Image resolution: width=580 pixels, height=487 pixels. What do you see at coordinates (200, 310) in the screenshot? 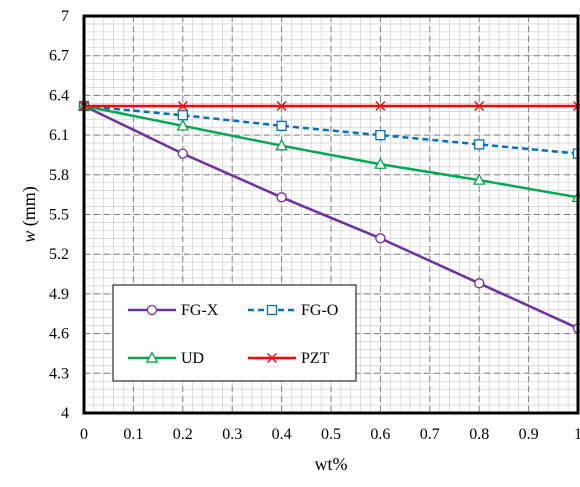
I see `legend-label-fg-x: FG-X` at bounding box center [200, 310].